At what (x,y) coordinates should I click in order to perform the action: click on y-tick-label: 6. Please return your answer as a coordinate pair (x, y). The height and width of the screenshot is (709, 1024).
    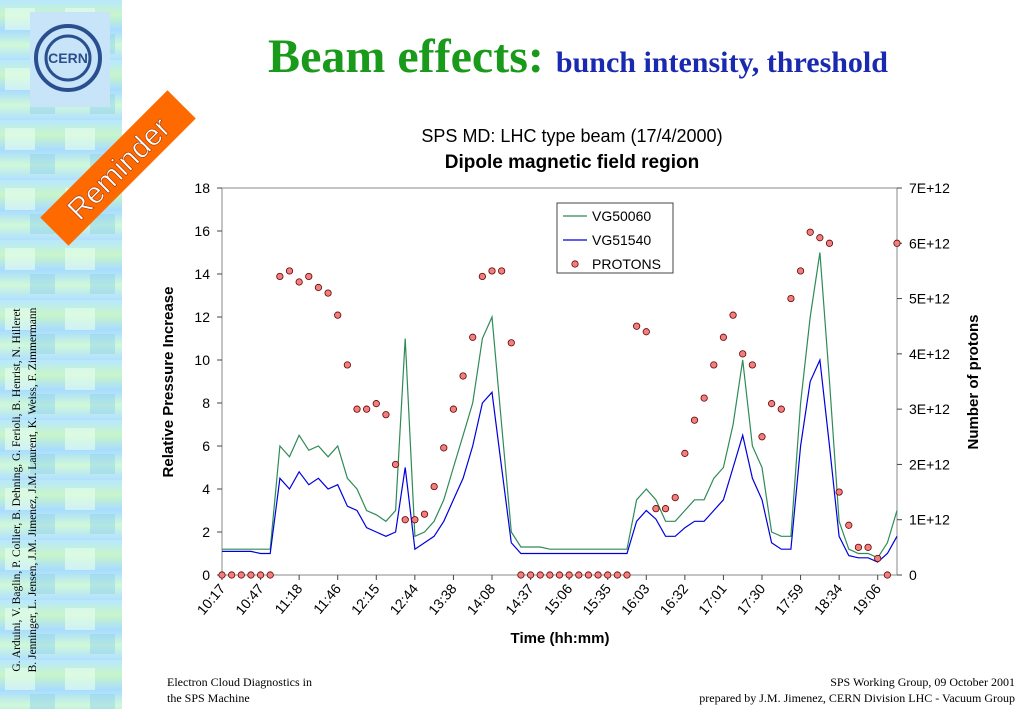
    Looking at the image, I should click on (206, 446).